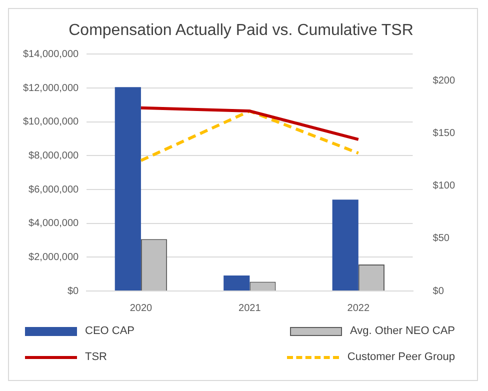 This screenshot has height=391, width=488. I want to click on y-tick-label: $14,000,000, so click(51, 54).